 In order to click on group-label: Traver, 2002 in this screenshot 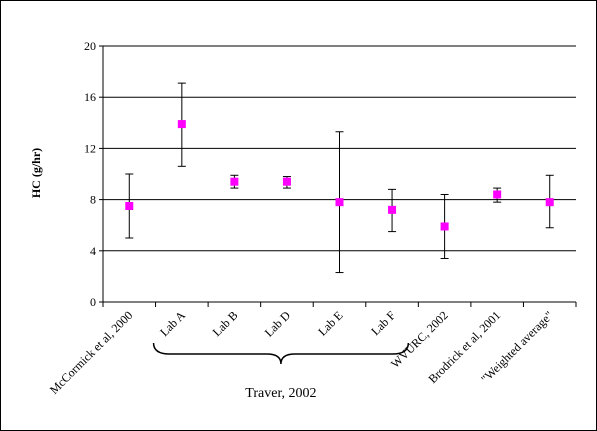, I will do `click(280, 393)`.